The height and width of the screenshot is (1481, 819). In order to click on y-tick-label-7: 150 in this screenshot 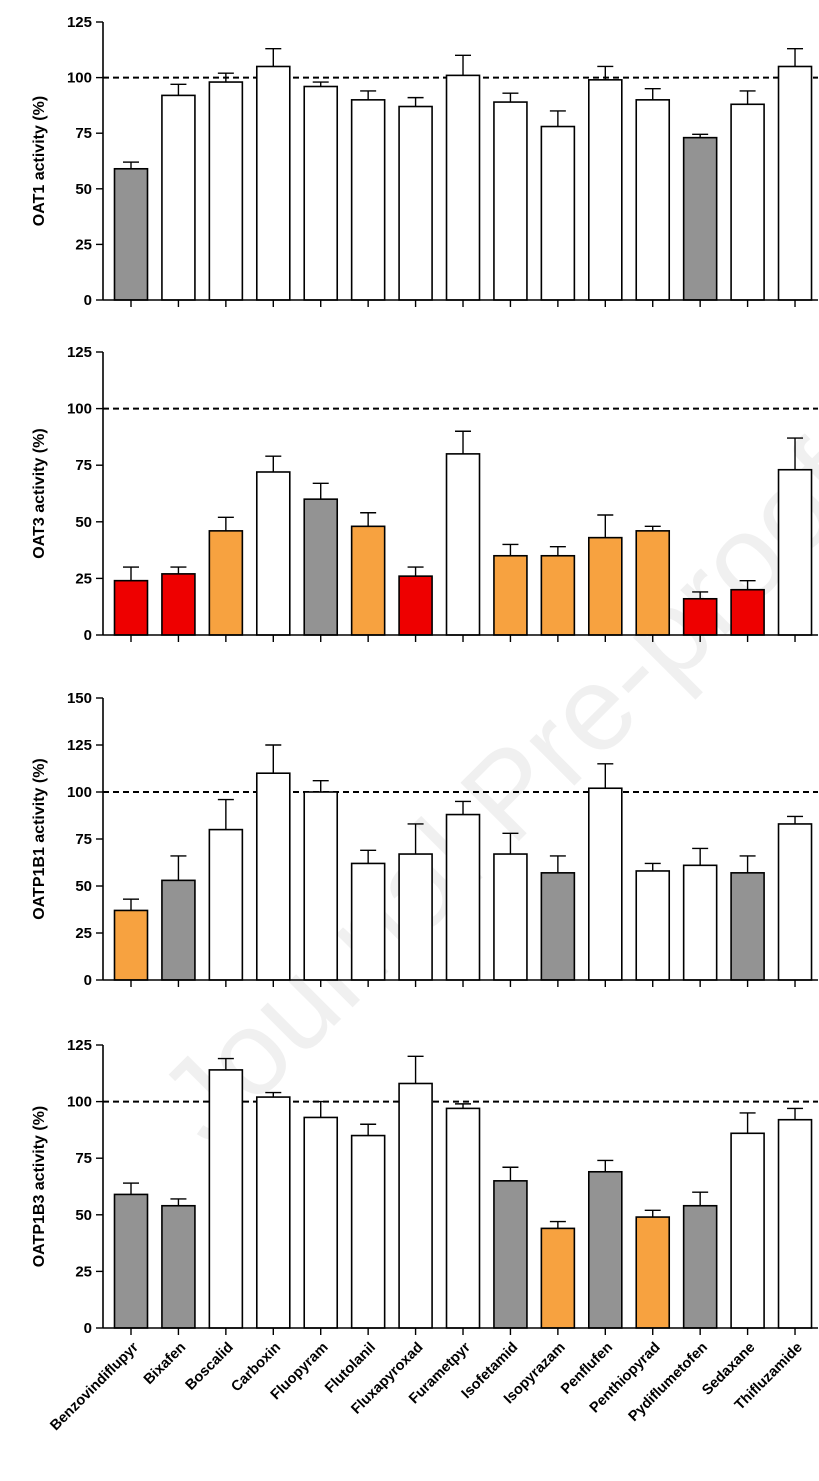, I will do `click(79, 698)`.